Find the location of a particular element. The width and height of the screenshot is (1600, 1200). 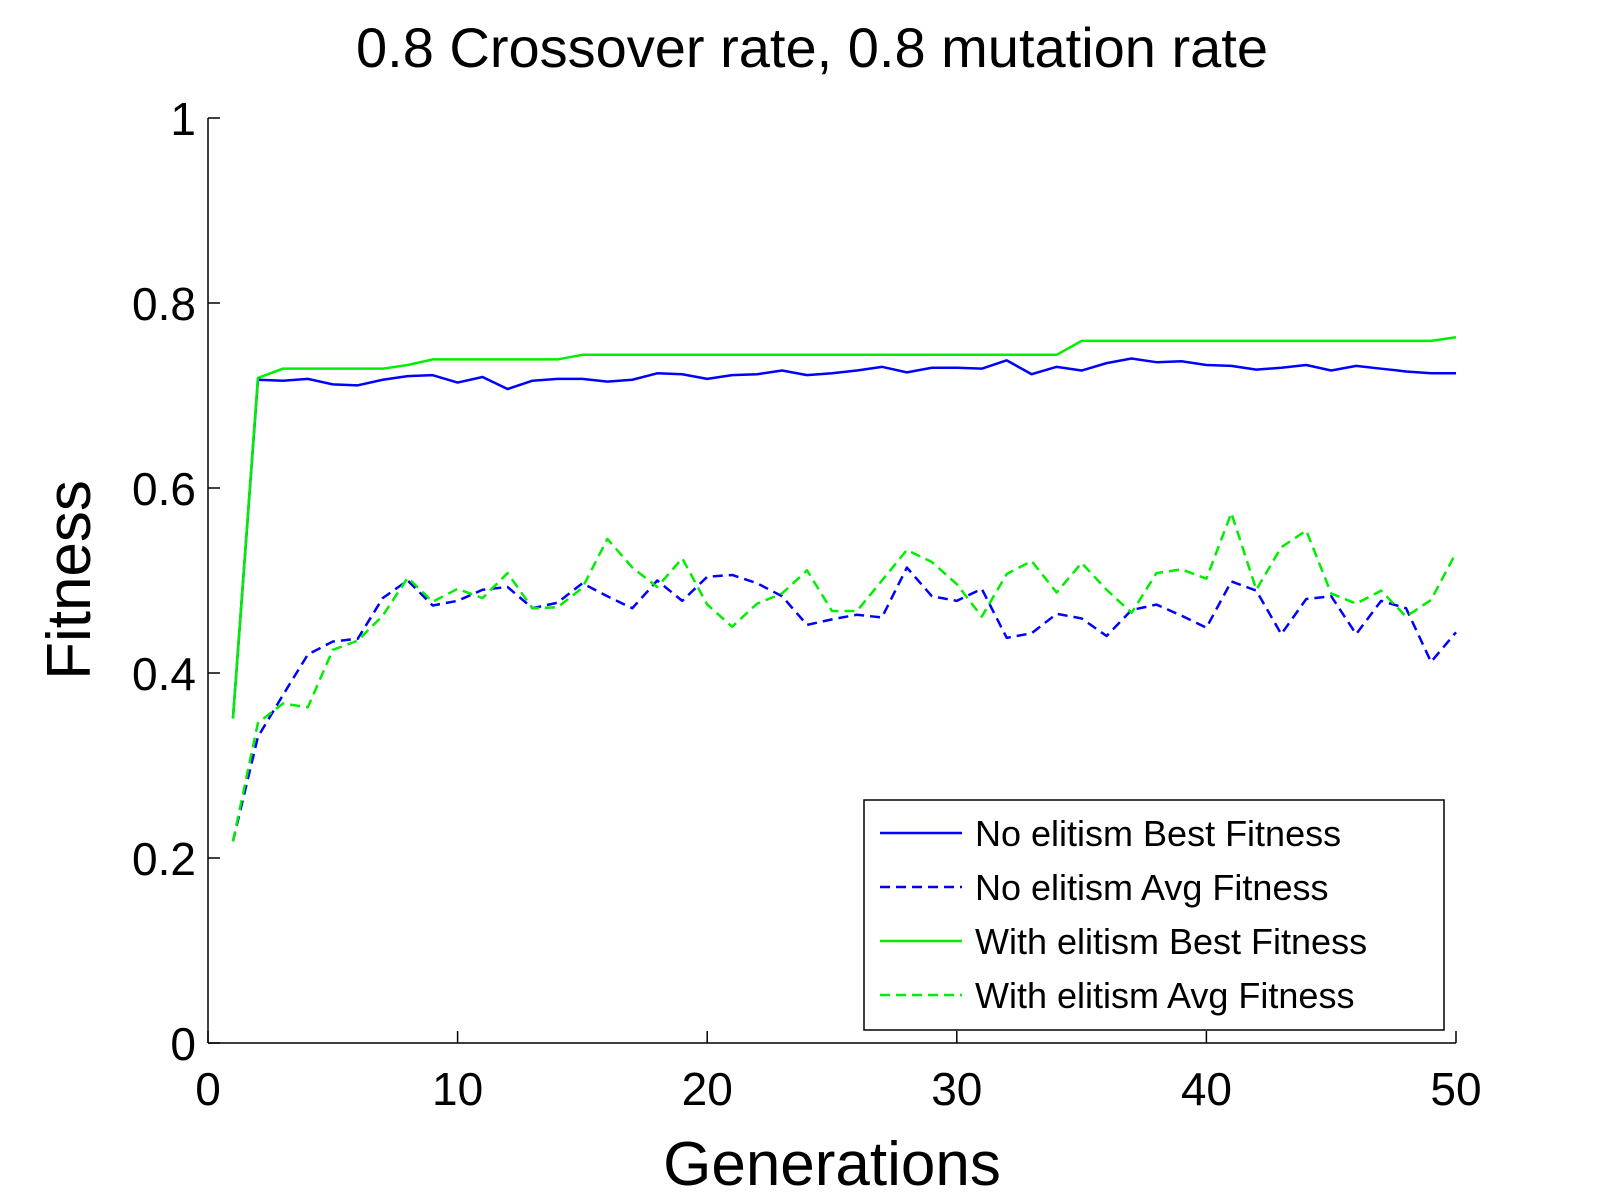

x-axis-label: Generations is located at coordinates (832, 1164).